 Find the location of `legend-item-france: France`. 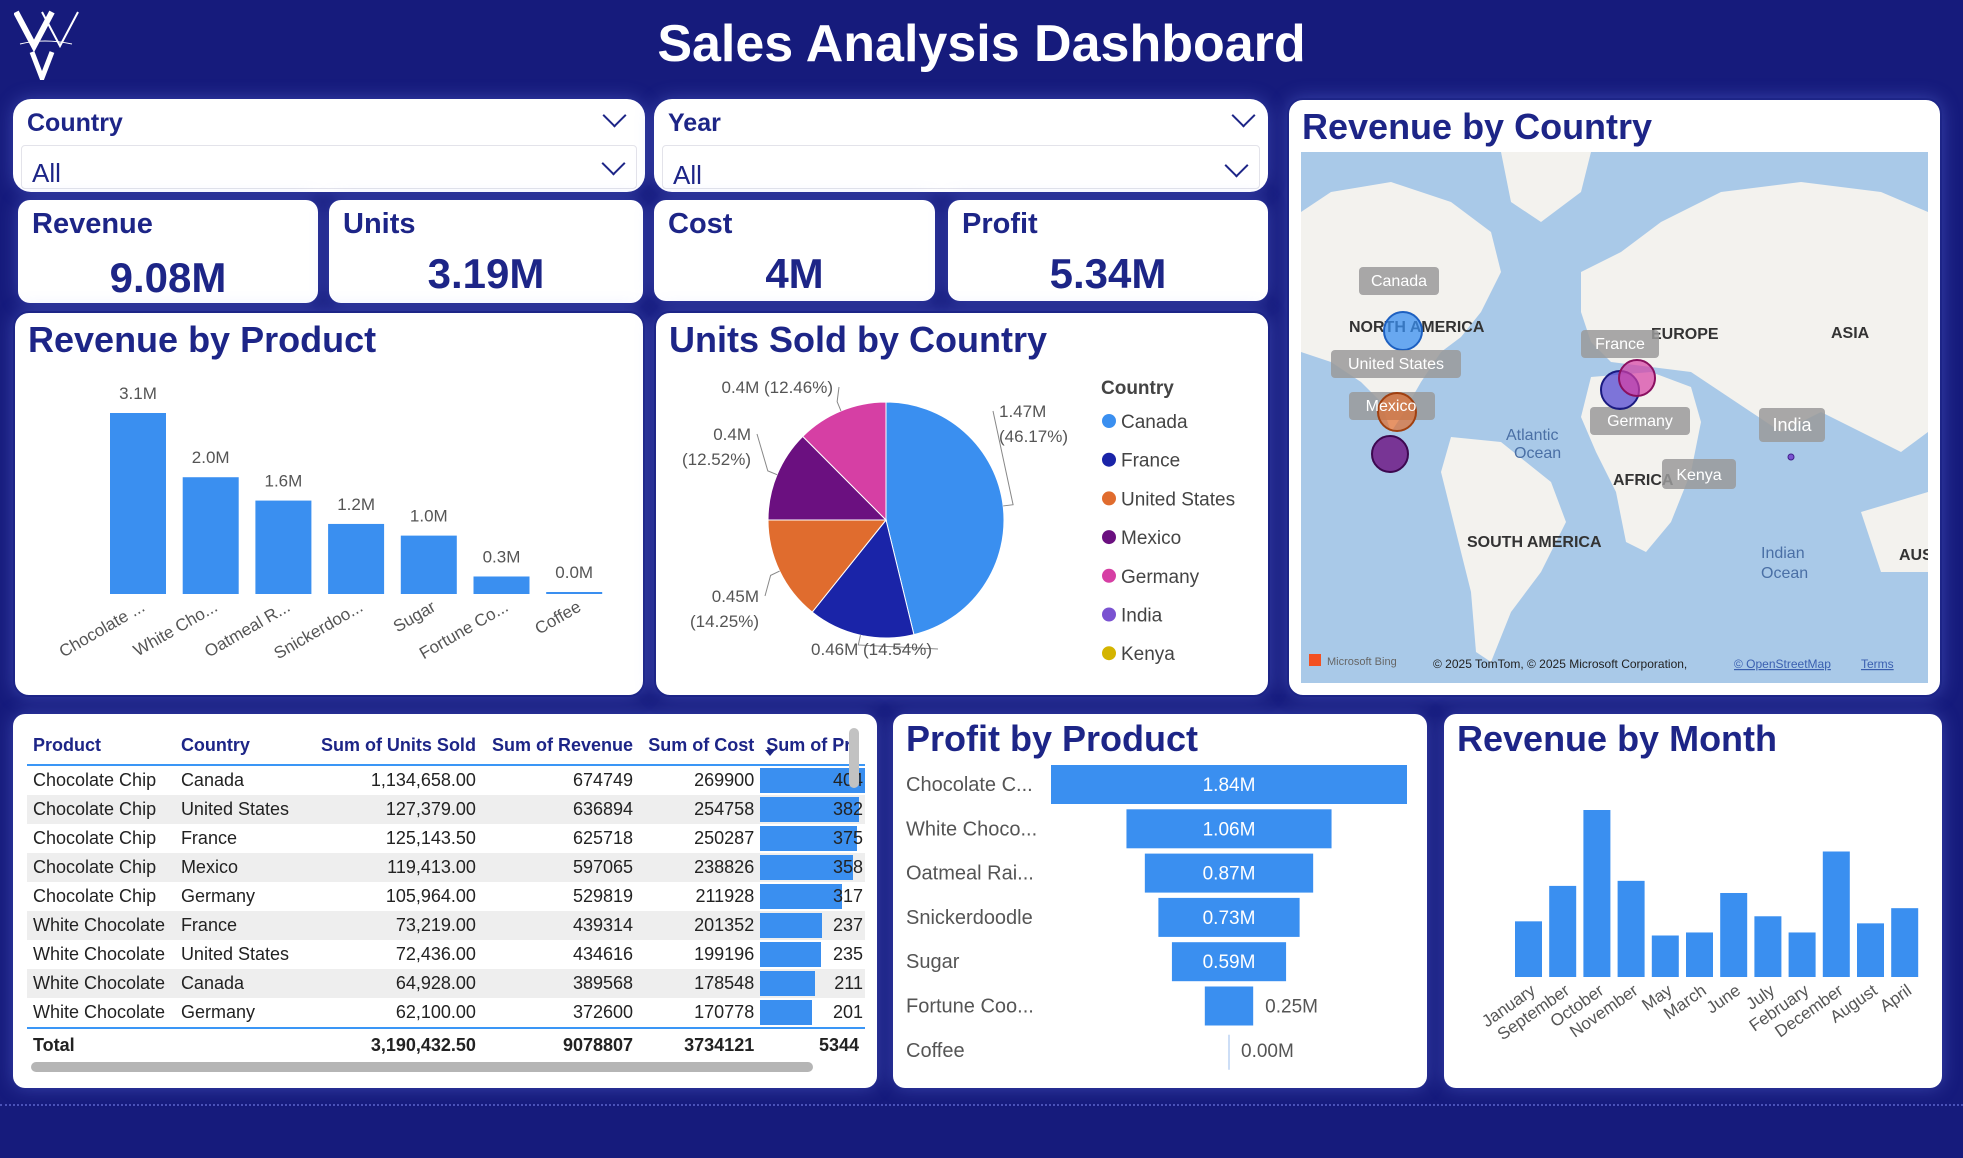

legend-item-france: France is located at coordinates (1150, 461).